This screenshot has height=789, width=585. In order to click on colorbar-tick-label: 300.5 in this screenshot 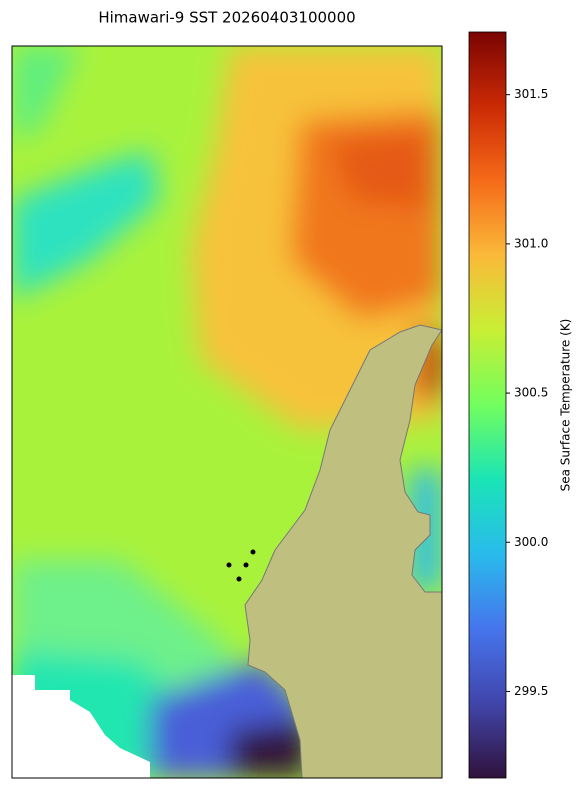, I will do `click(531, 393)`.